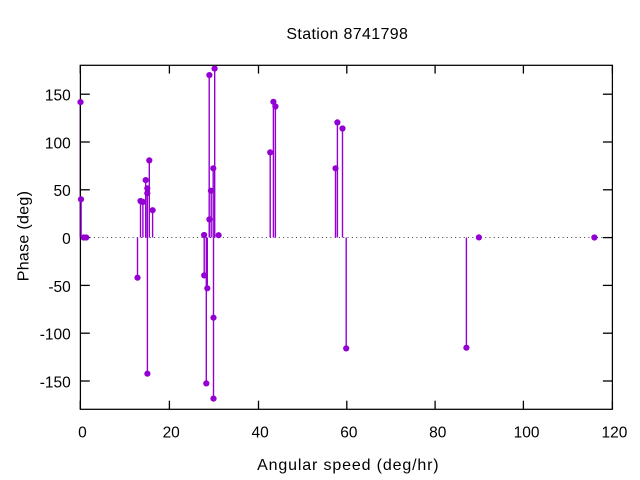 Image resolution: width=640 pixels, height=480 pixels. I want to click on svg-text: 50, so click(63, 191).